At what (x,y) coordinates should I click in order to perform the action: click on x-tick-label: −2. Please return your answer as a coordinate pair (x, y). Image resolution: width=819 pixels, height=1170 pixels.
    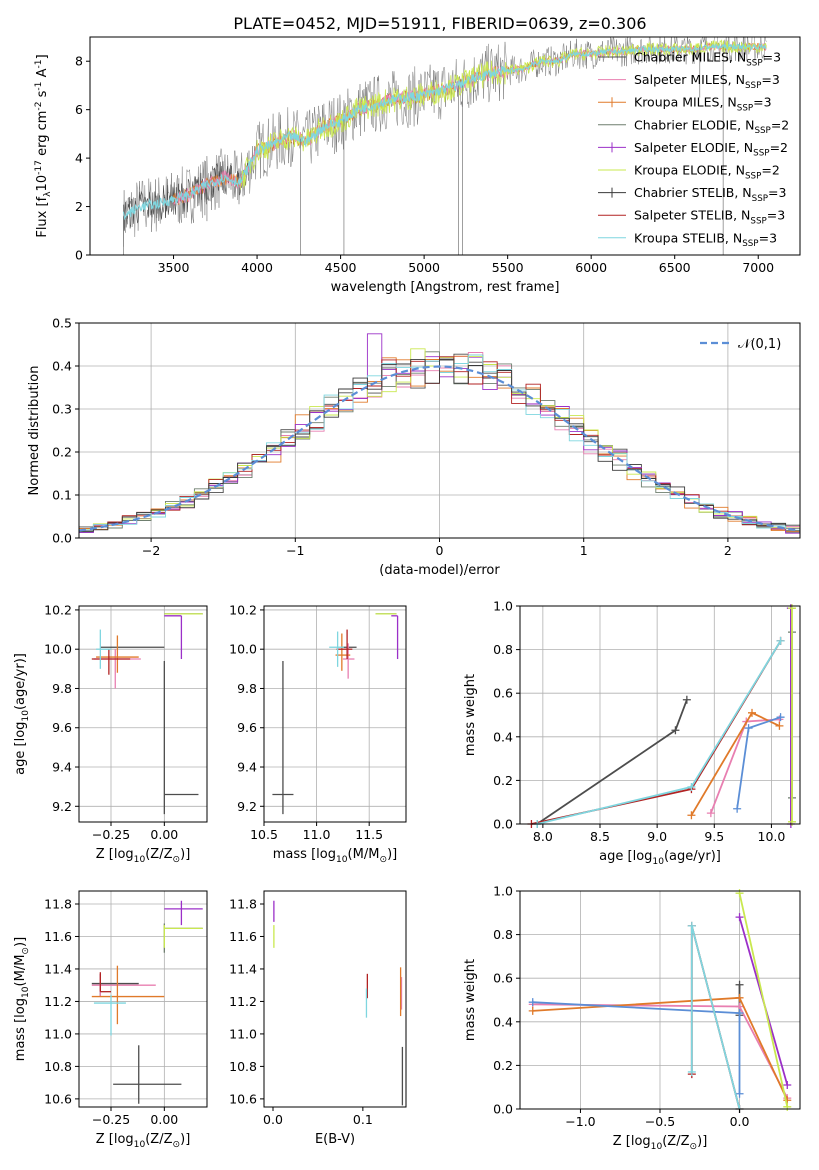
    Looking at the image, I should click on (151, 550).